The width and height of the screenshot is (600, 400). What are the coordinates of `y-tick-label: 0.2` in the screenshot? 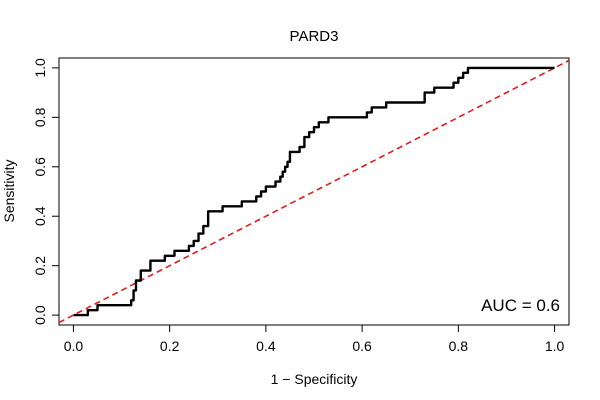 It's located at (40, 266).